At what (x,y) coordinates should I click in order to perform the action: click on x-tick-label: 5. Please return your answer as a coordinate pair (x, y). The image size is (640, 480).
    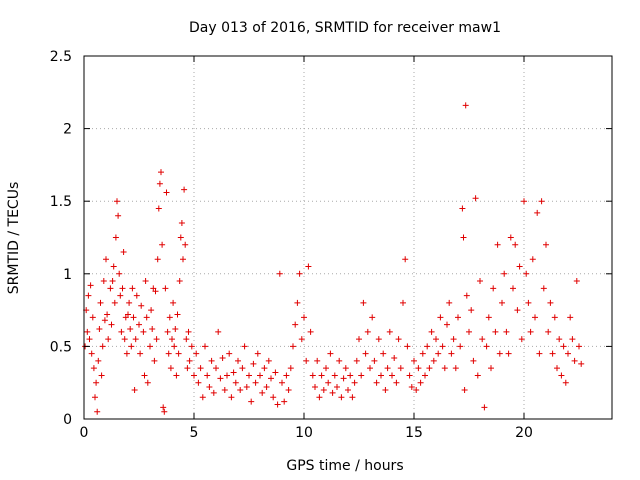
    Looking at the image, I should click on (194, 433).